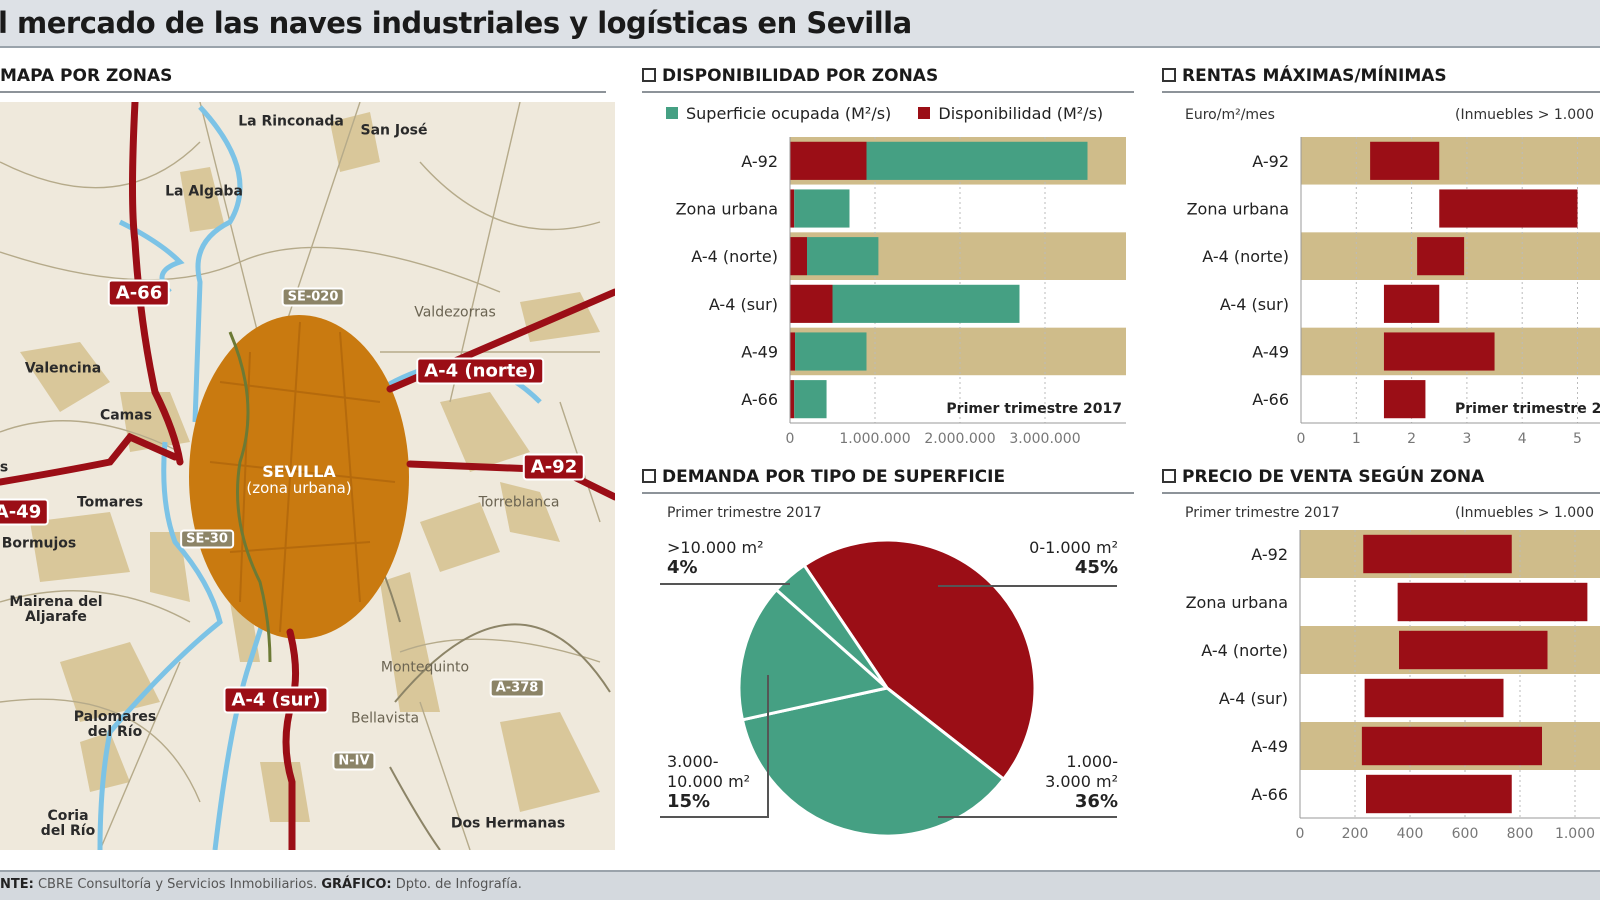 The width and height of the screenshot is (1600, 900). Describe the element at coordinates (1073, 547) in the screenshot. I see `slice-label: 0-1.000 m²` at that location.